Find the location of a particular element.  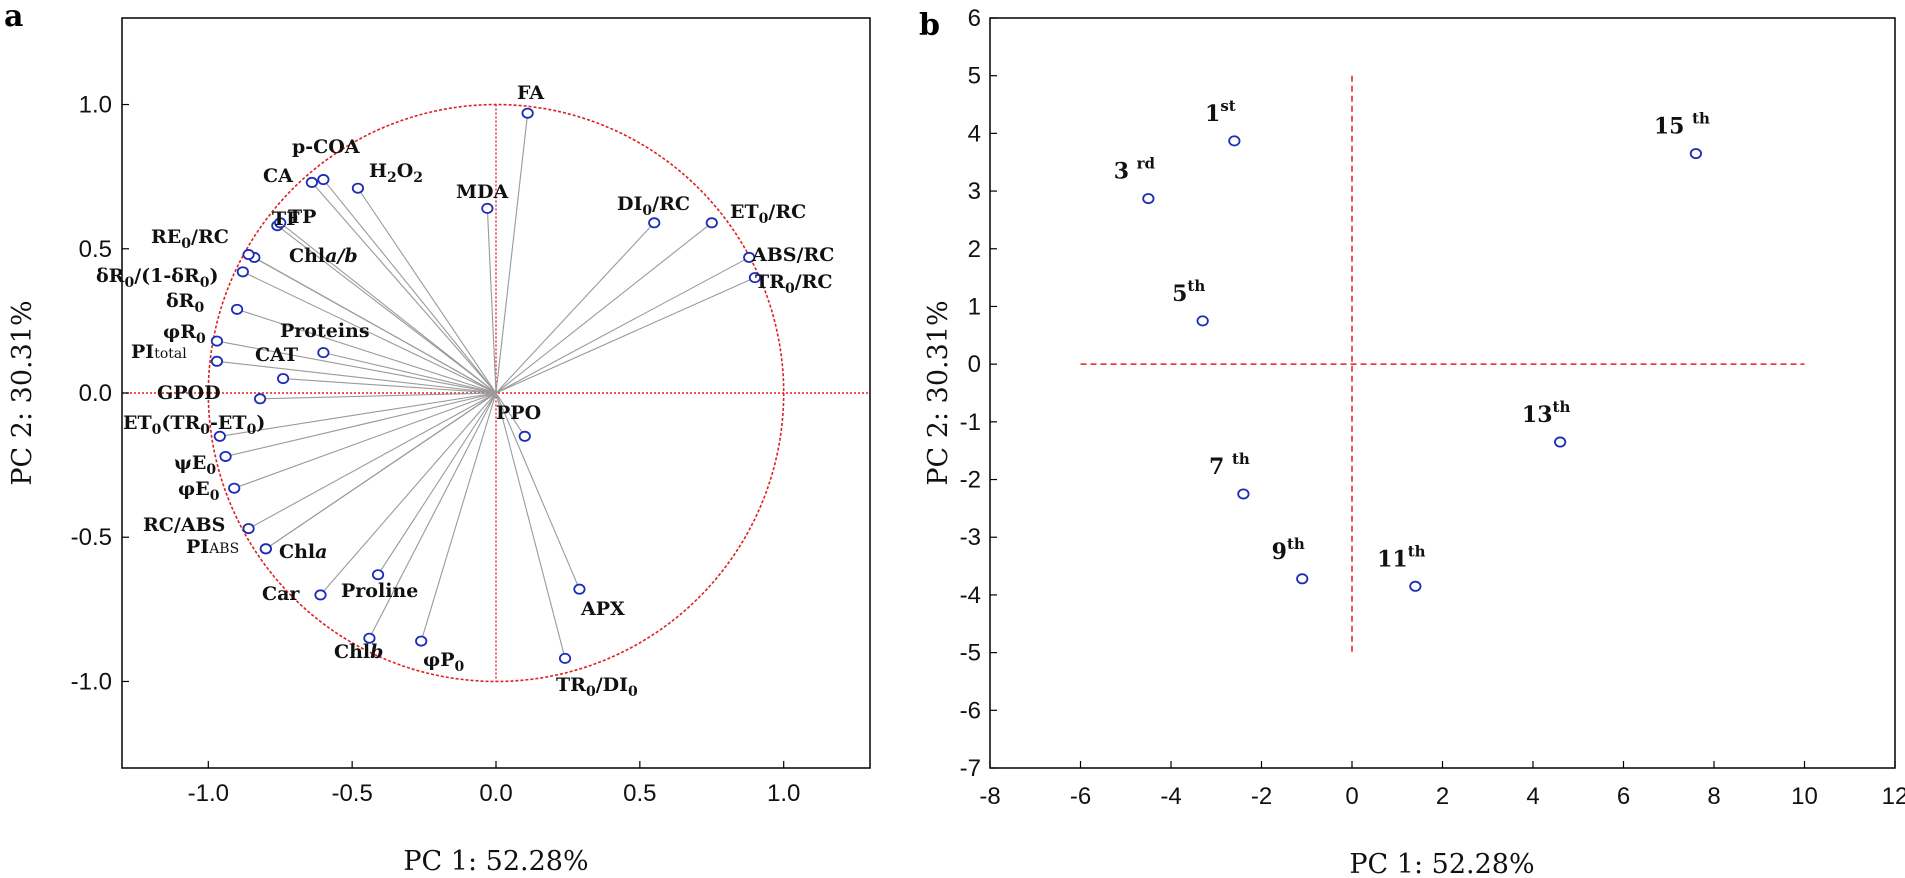

label-chlb: Chlb is located at coordinates (358, 652).